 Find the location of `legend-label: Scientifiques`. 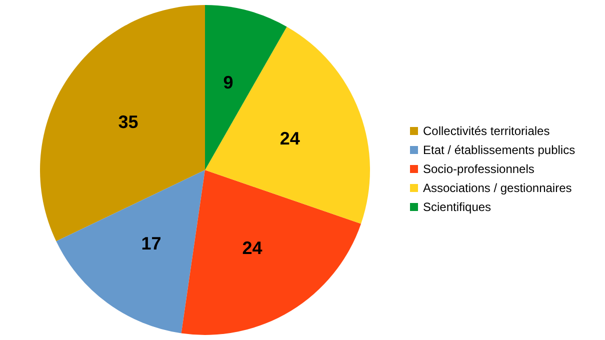

legend-label: Scientifiques is located at coordinates (457, 207).